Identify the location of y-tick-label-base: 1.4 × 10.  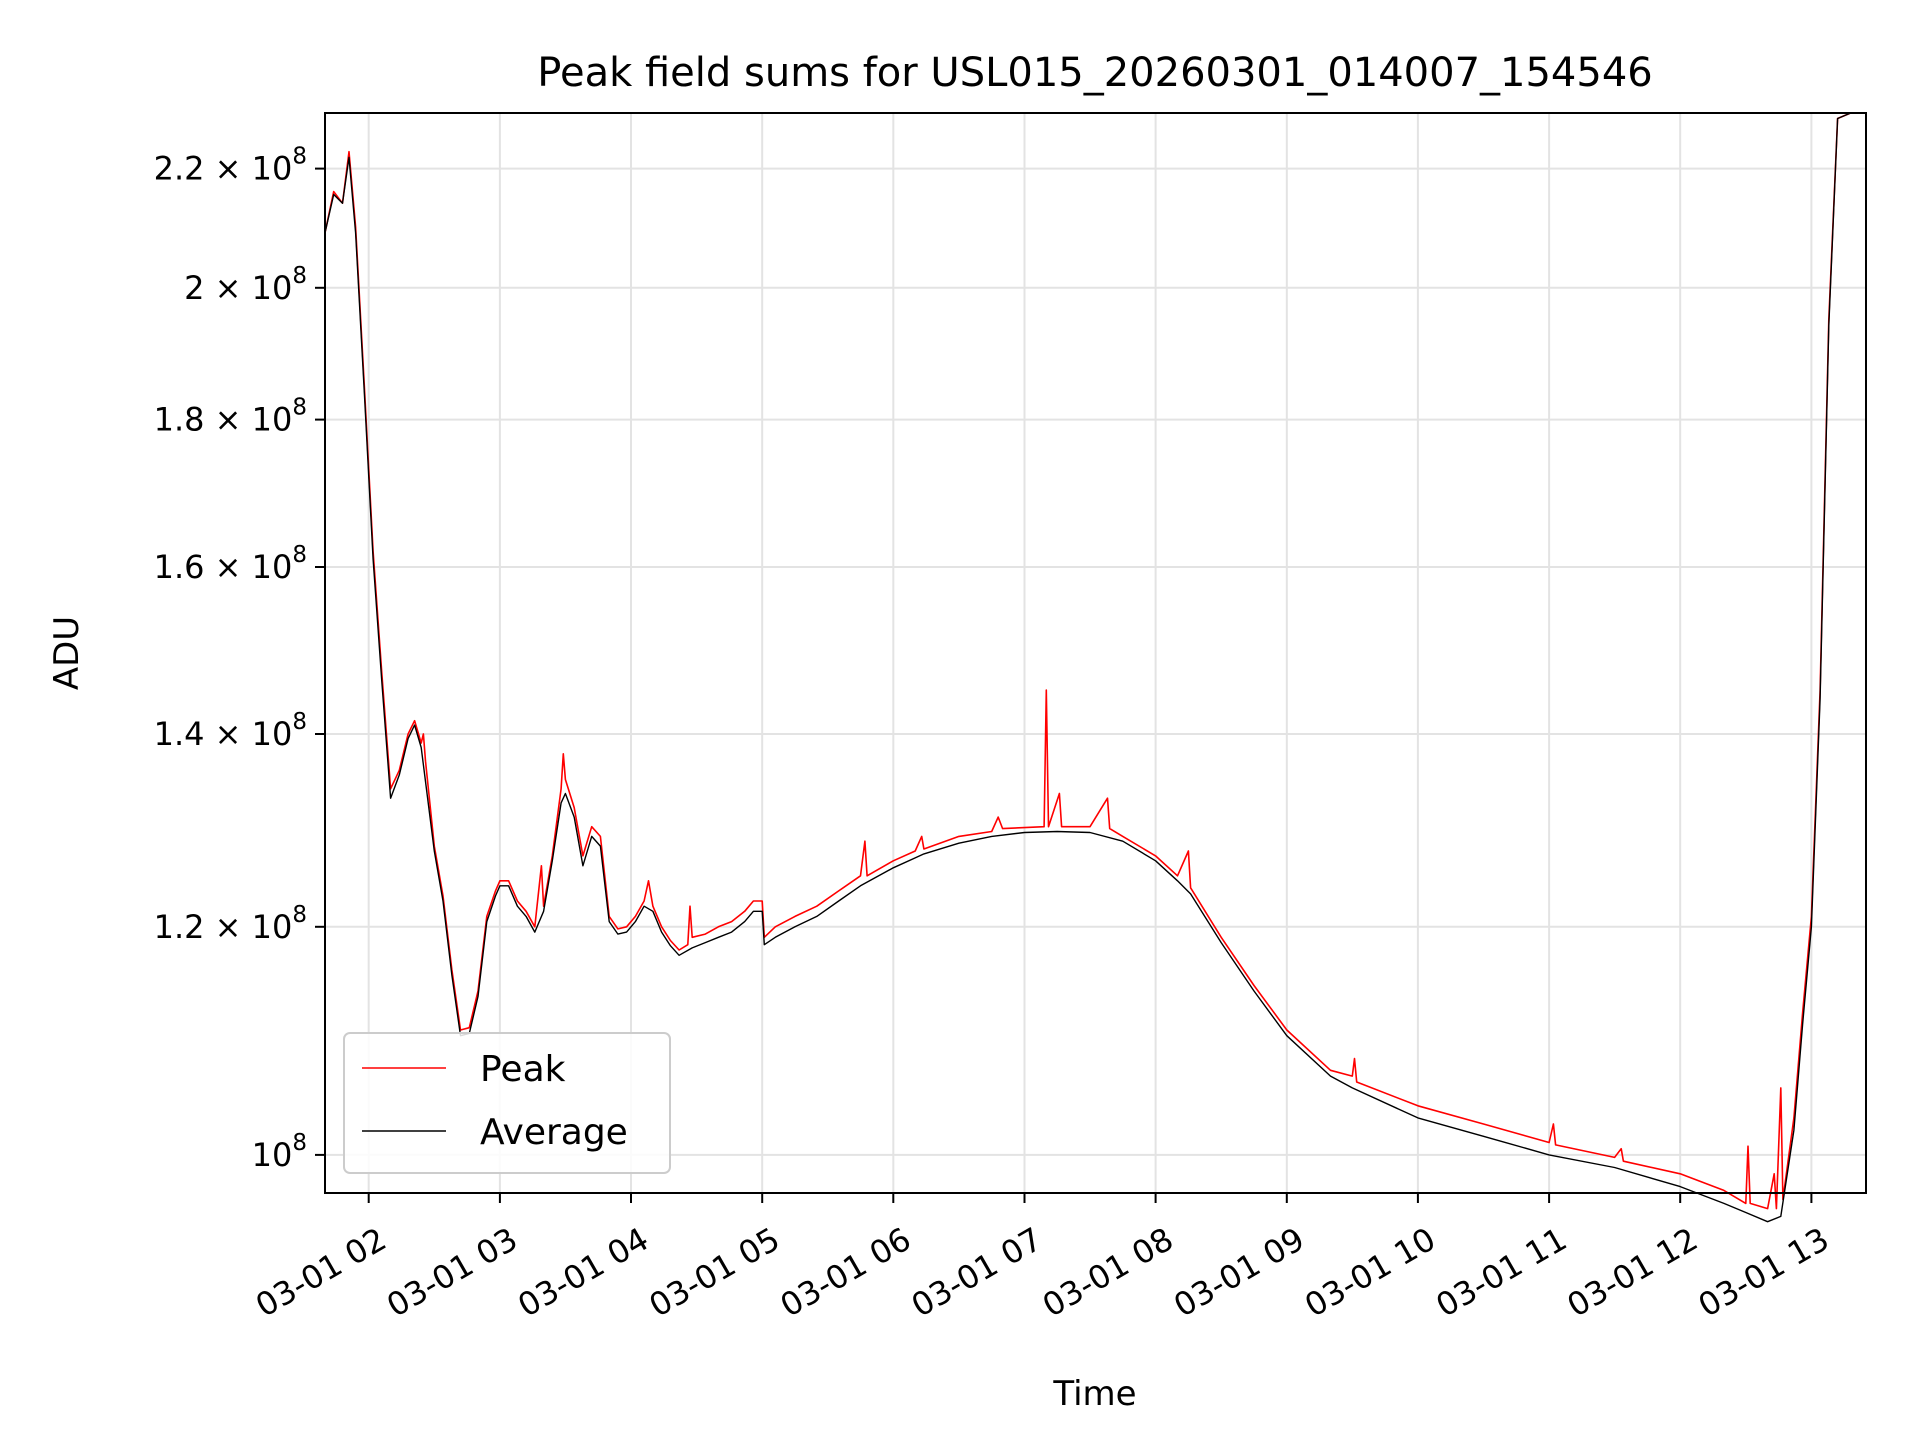
(223, 734).